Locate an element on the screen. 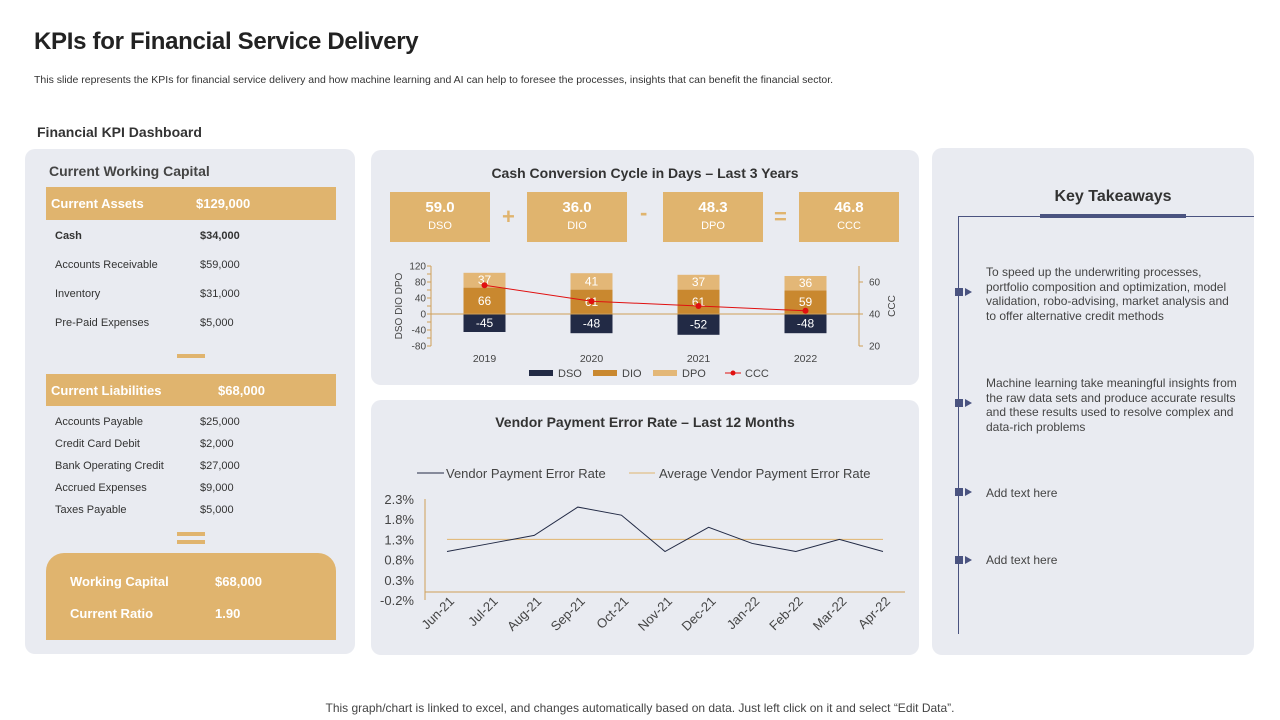 The image size is (1280, 720). y-tick-label: 0.8% is located at coordinates (399, 560).